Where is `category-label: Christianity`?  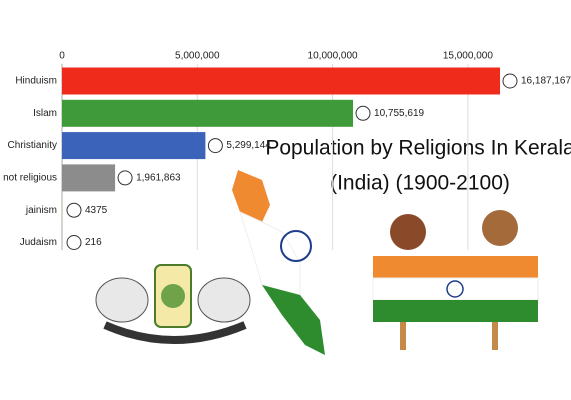 category-label: Christianity is located at coordinates (32, 145).